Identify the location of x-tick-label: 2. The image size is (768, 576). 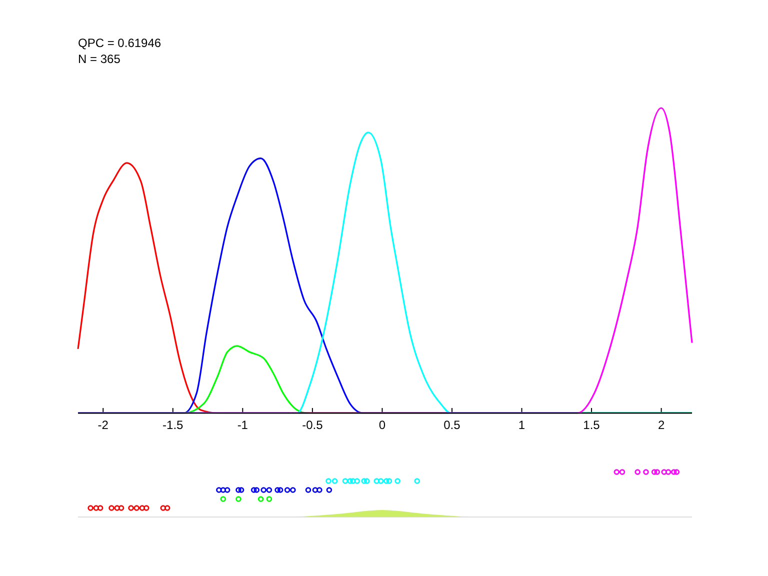
(661, 425).